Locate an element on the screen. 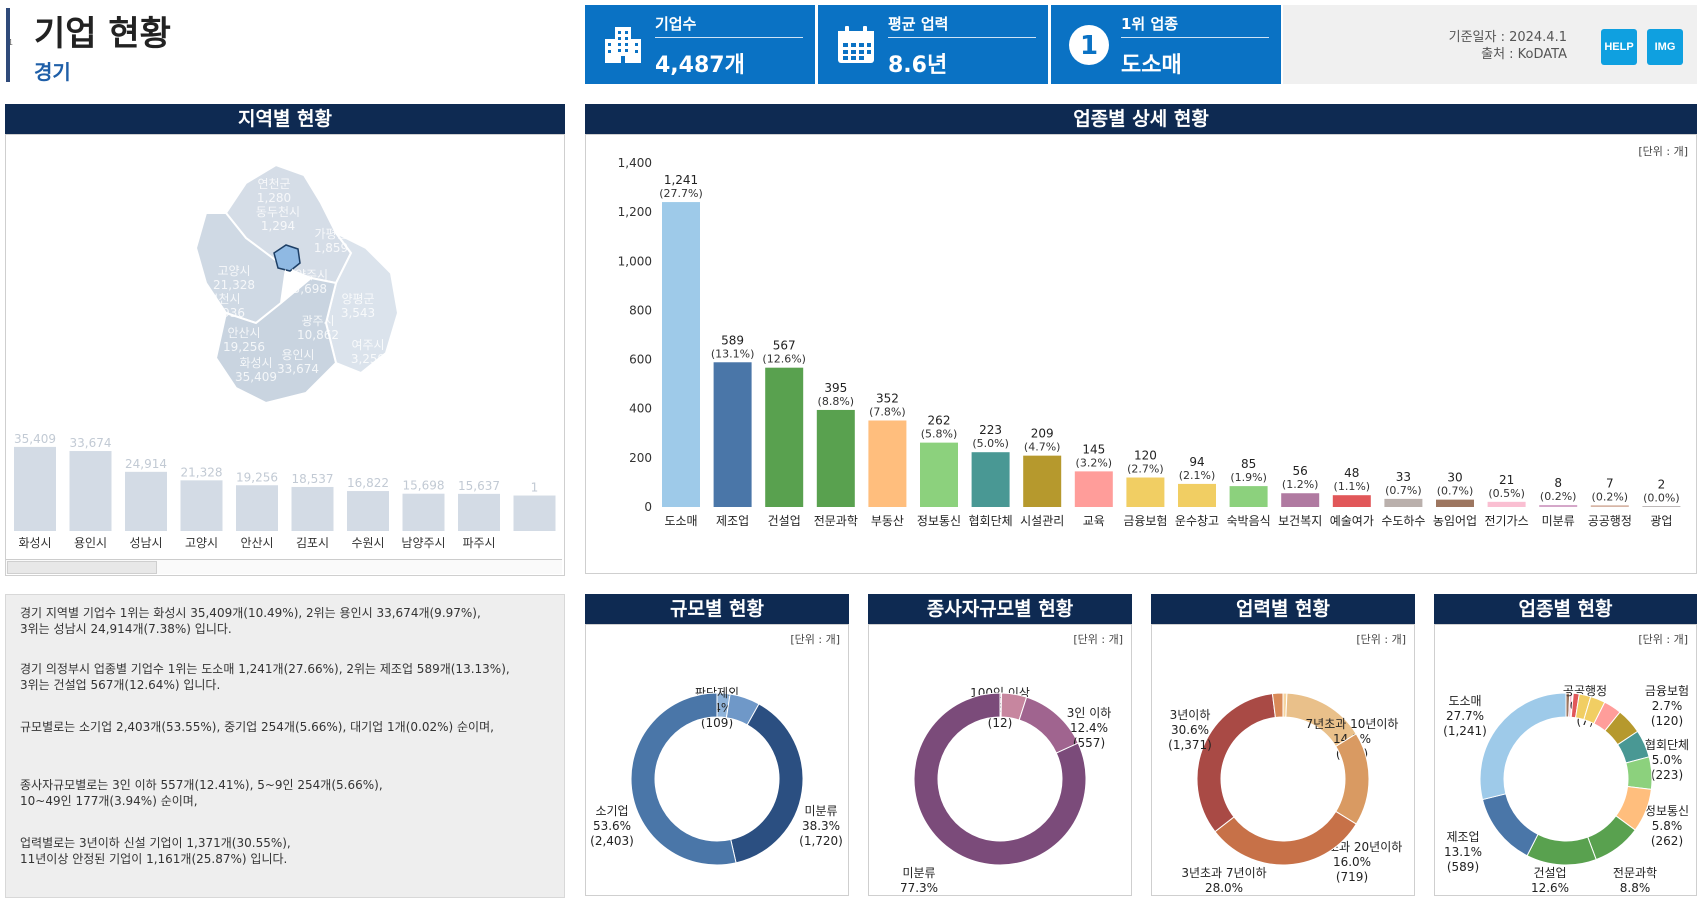 This screenshot has width=1700, height=900. donut-title: 업력별 현황 is located at coordinates (1283, 609).